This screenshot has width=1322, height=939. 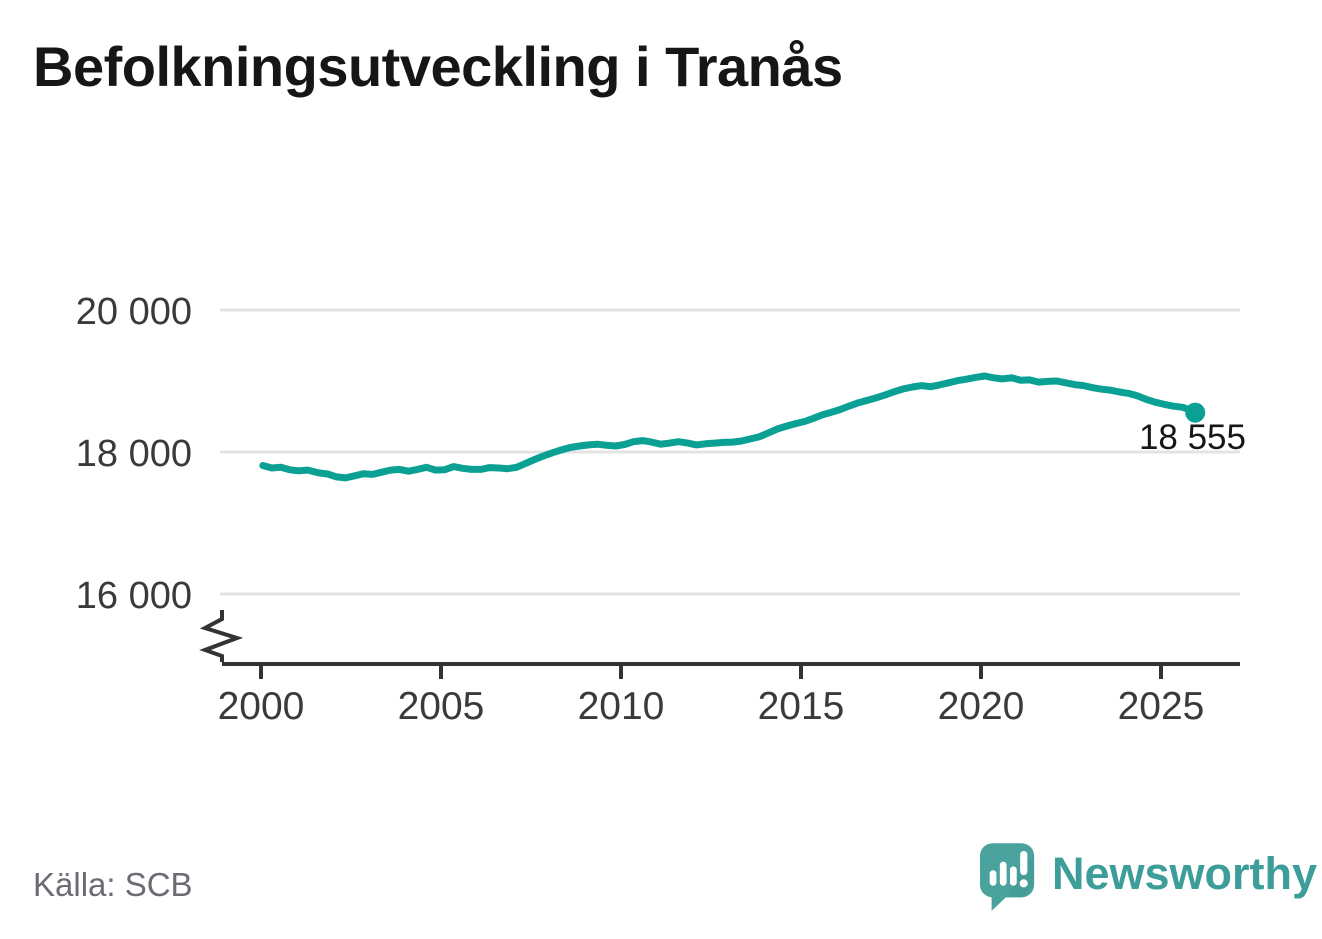 I want to click on newsworthy-brand-link: Newsworthy, so click(x=1148, y=879).